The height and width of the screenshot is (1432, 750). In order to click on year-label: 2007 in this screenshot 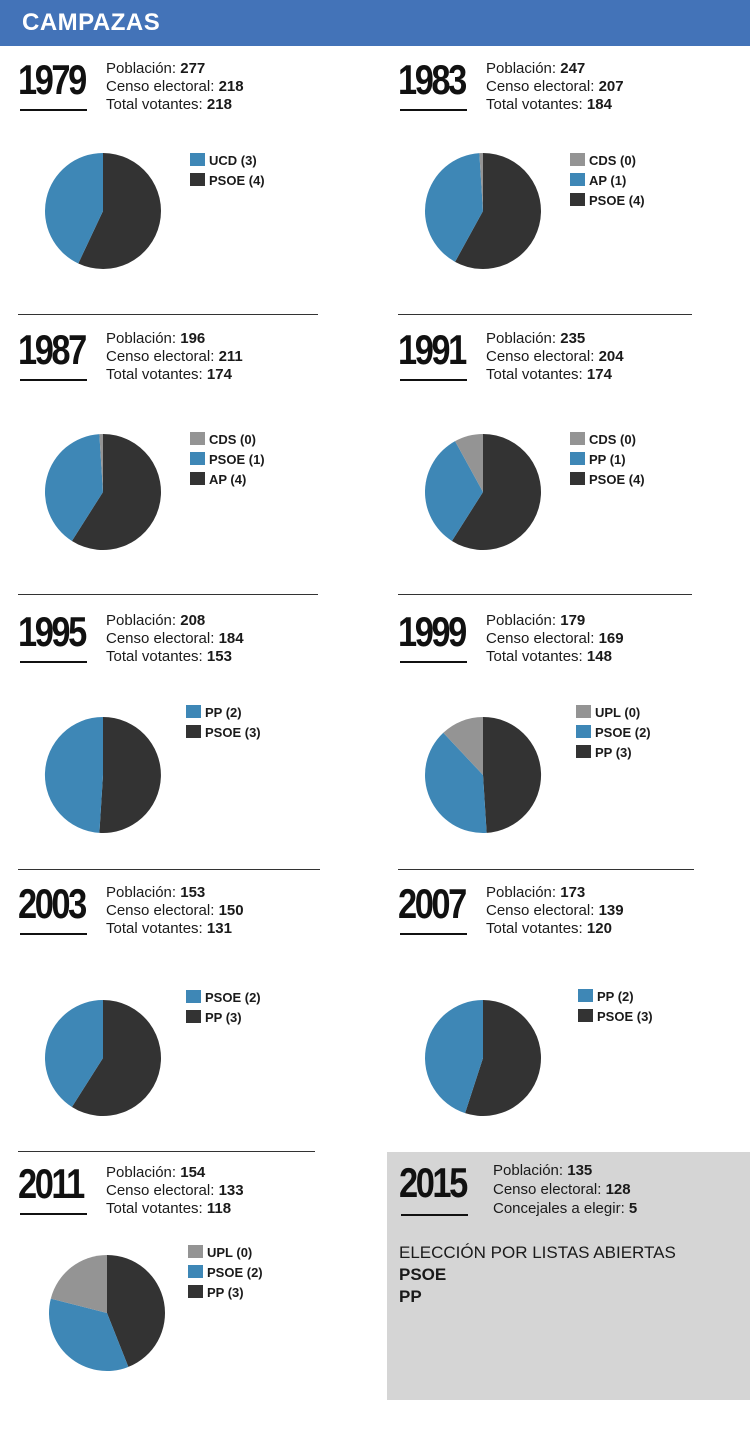, I will do `click(432, 903)`.